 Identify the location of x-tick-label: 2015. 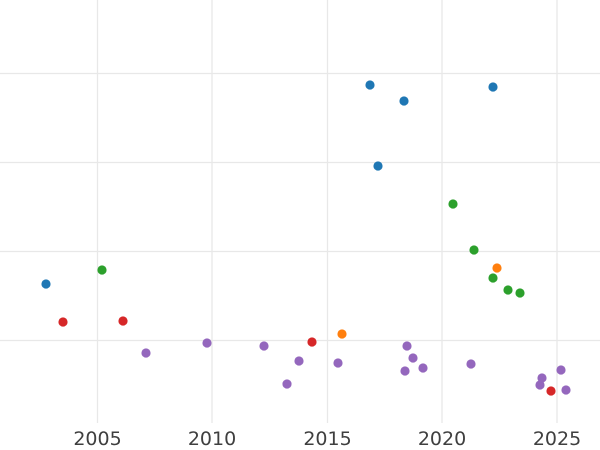
(327, 439).